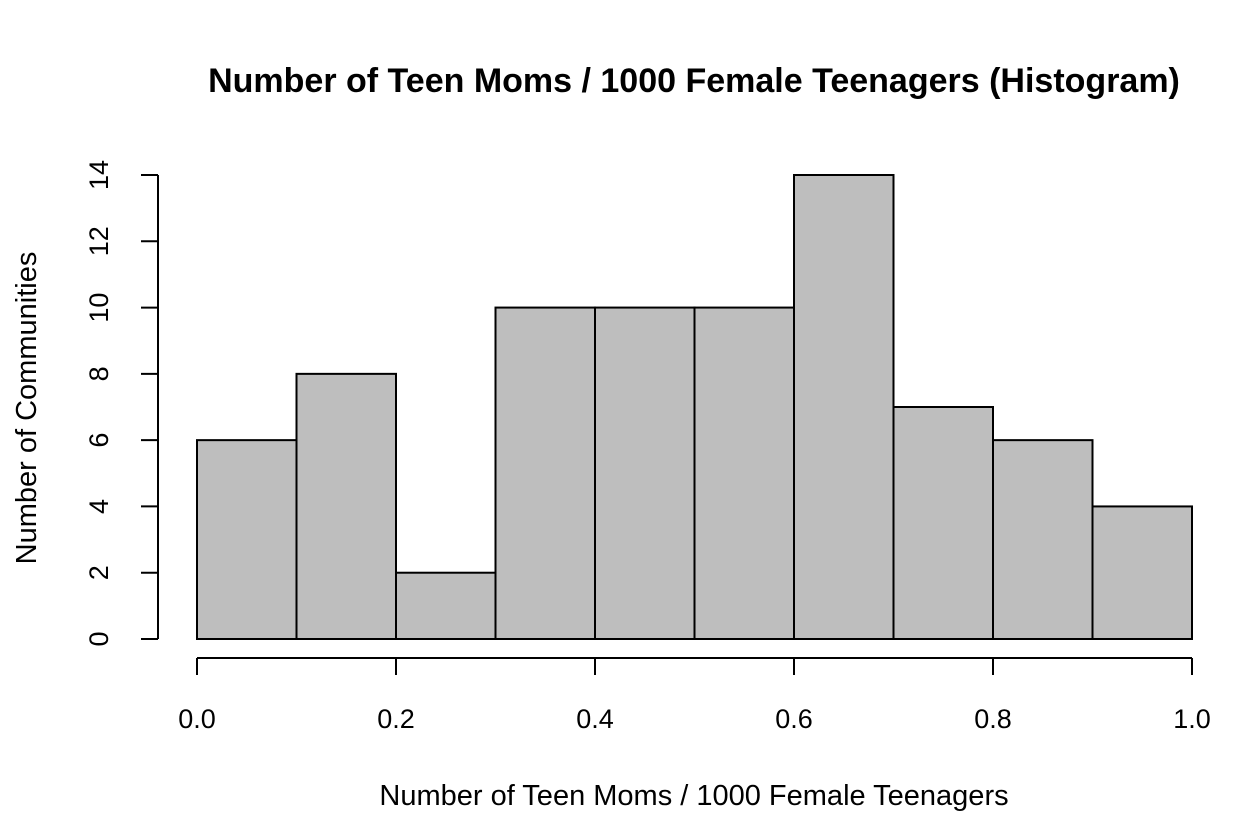 Image resolution: width=1254 pixels, height=828 pixels. I want to click on y-tick-label: 8, so click(99, 373).